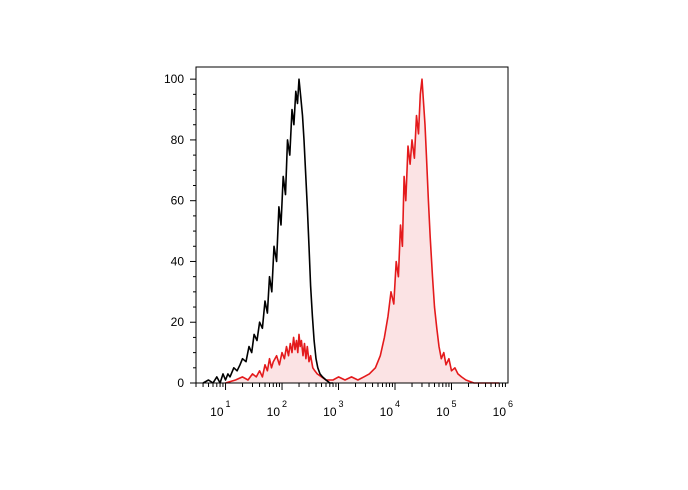 The image size is (688, 490). What do you see at coordinates (341, 404) in the screenshot?
I see `x-tick-label-exponent: 3` at bounding box center [341, 404].